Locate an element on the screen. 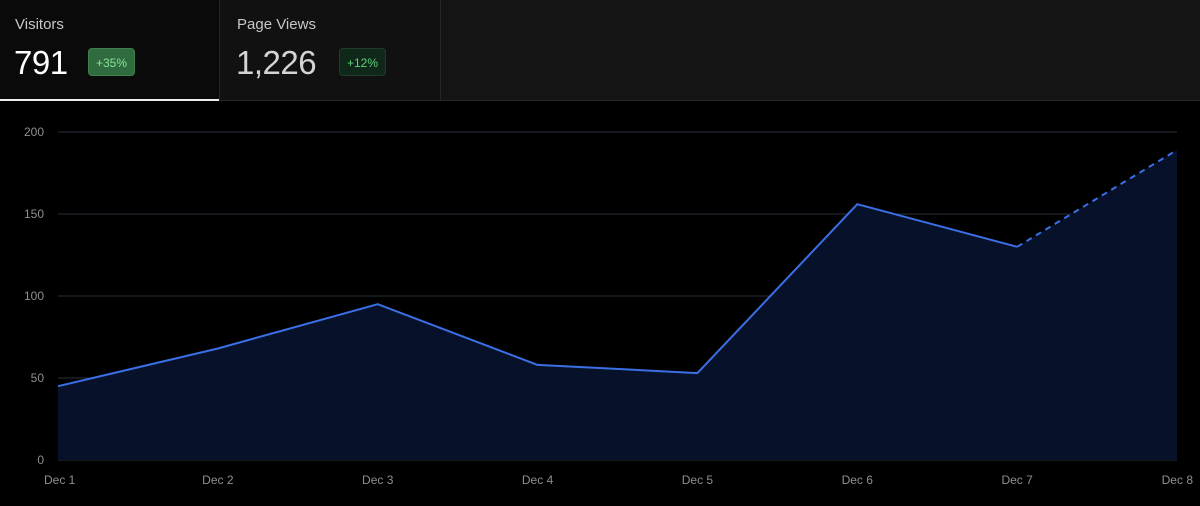 The width and height of the screenshot is (1200, 506). x-tick-label: Dec 5 is located at coordinates (698, 480).